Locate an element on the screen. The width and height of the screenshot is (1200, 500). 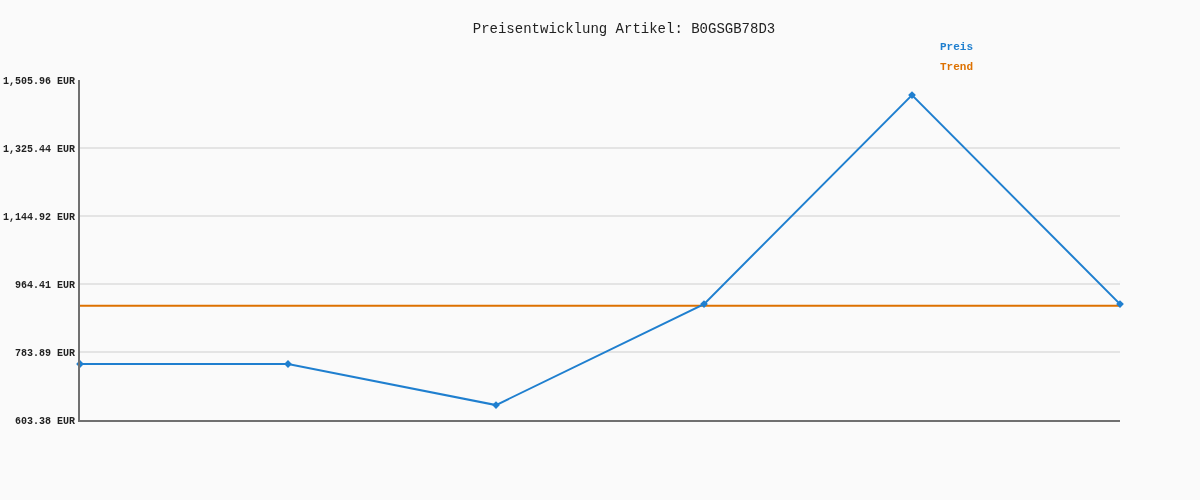
y-tick-label: 964.41 EUR is located at coordinates (44, 285).